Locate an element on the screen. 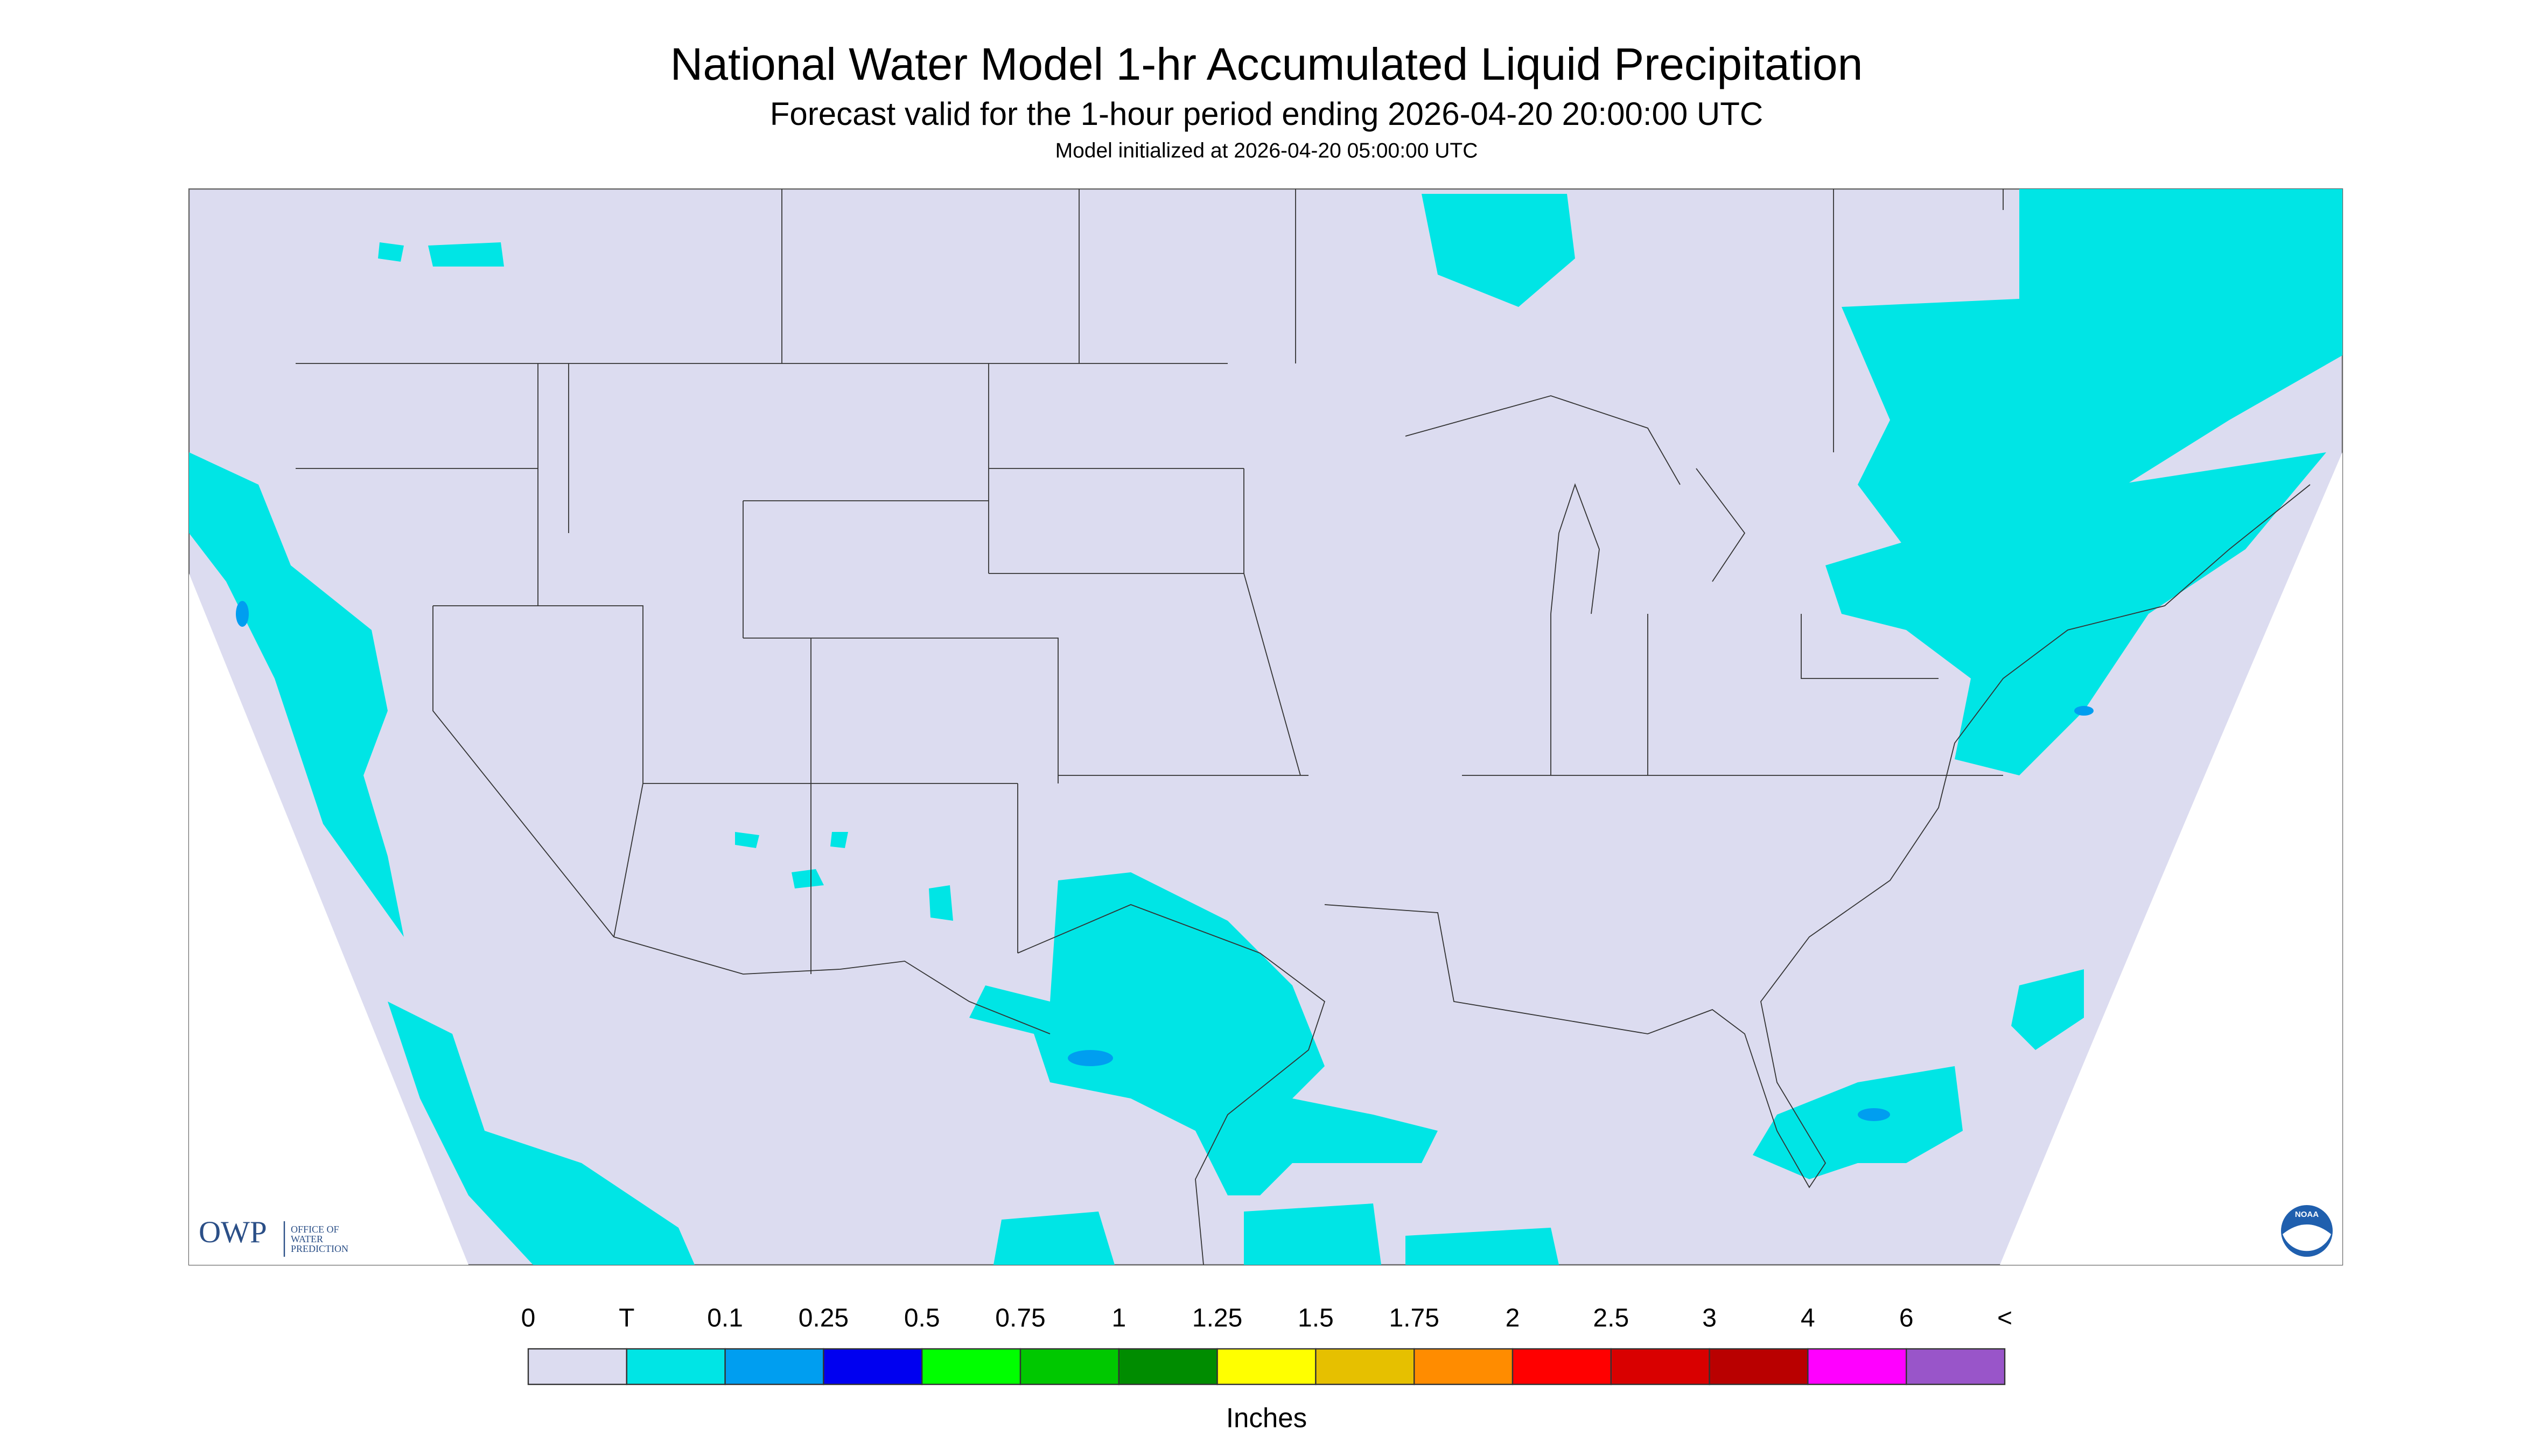  legend-label: 0.5 is located at coordinates (922, 1318).